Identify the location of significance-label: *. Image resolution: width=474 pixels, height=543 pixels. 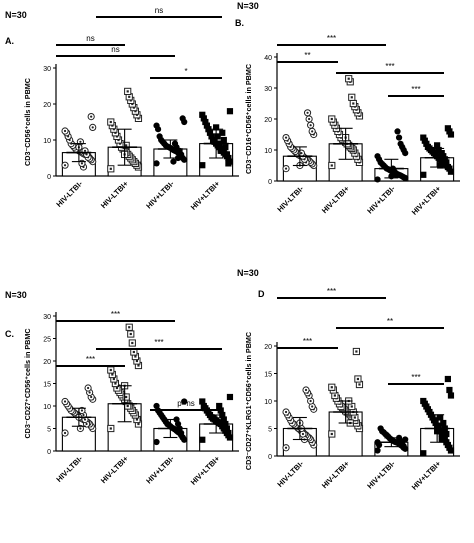
(185, 71).